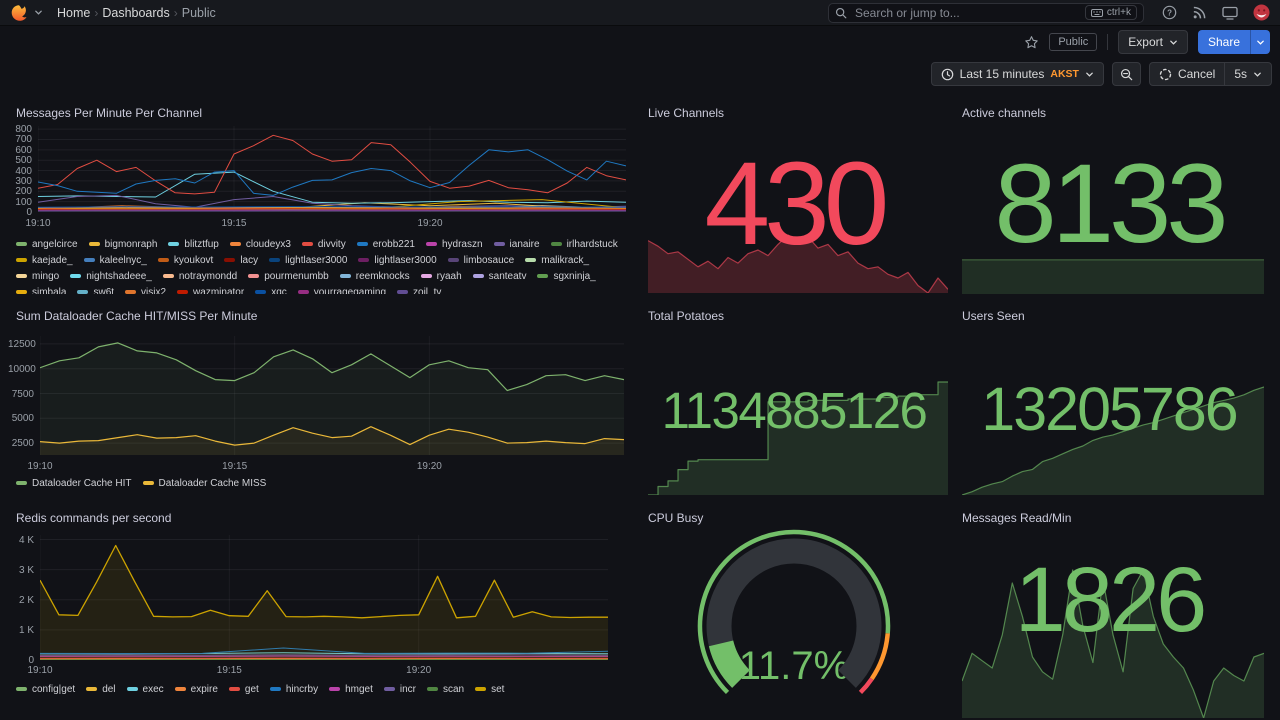 The image size is (1280, 720). Describe the element at coordinates (47, 244) in the screenshot. I see `legend-item: angelcirce` at that location.